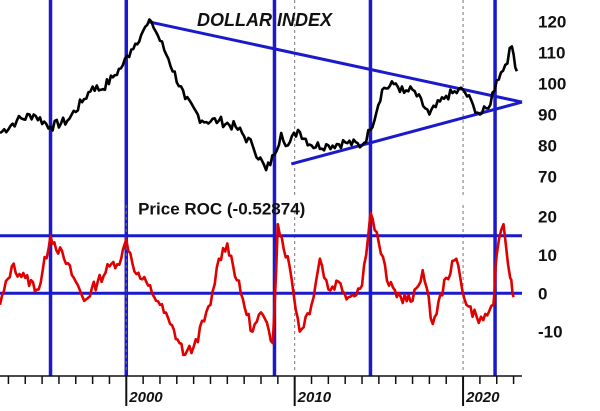  I want to click on y-tick-label-roc: 0, so click(542, 293).